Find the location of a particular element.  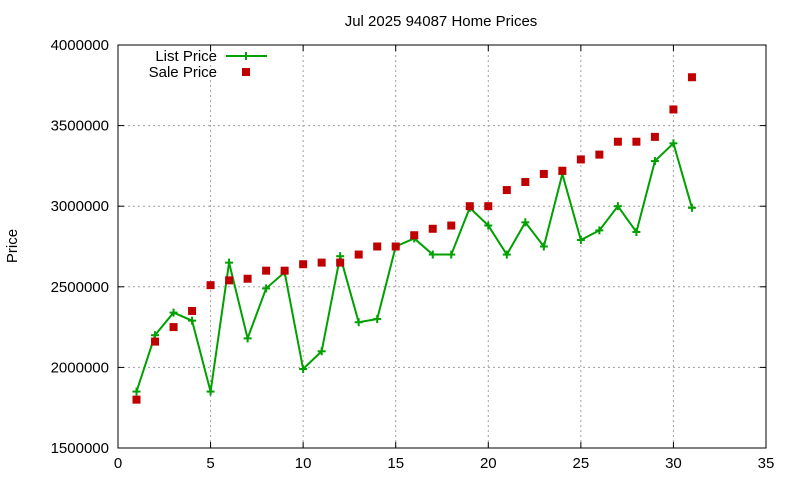

legend-label-sale-price: Sale Price is located at coordinates (183, 72).